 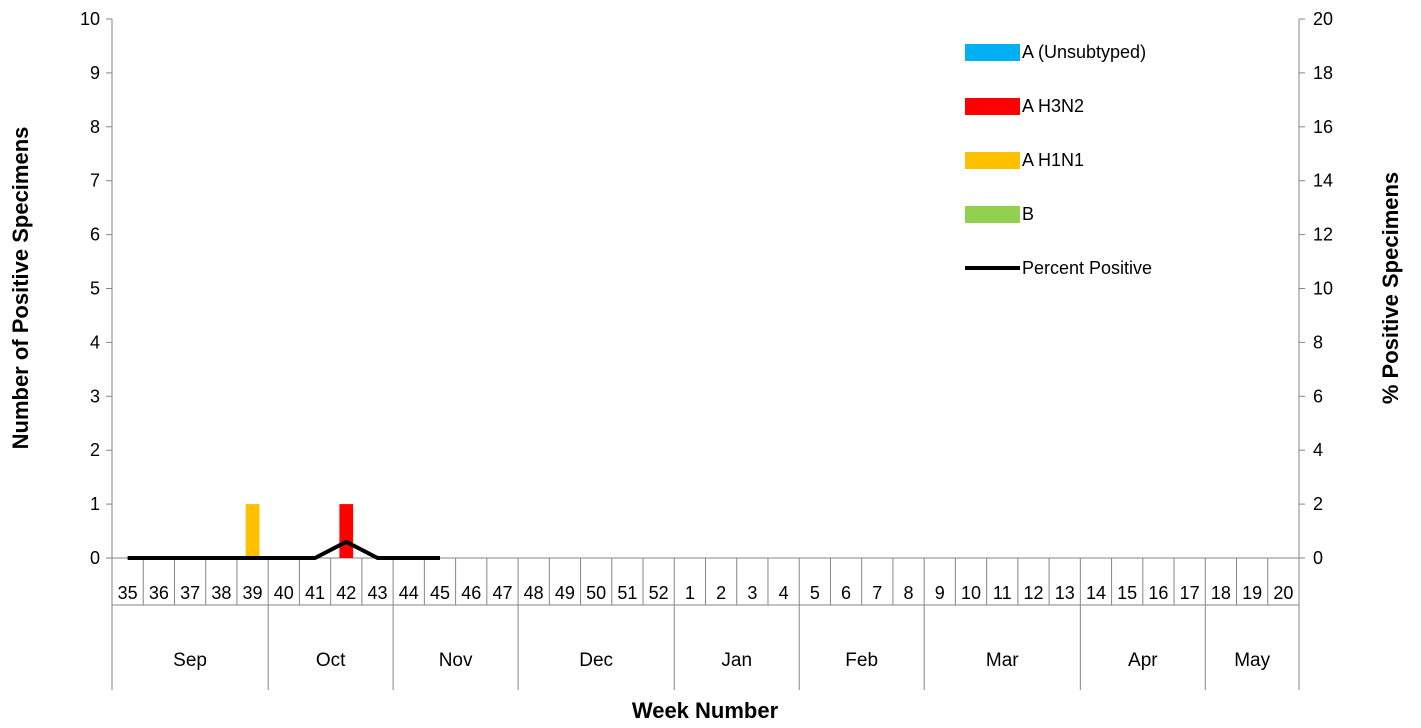 What do you see at coordinates (627, 593) in the screenshot?
I see `week-label: 51` at bounding box center [627, 593].